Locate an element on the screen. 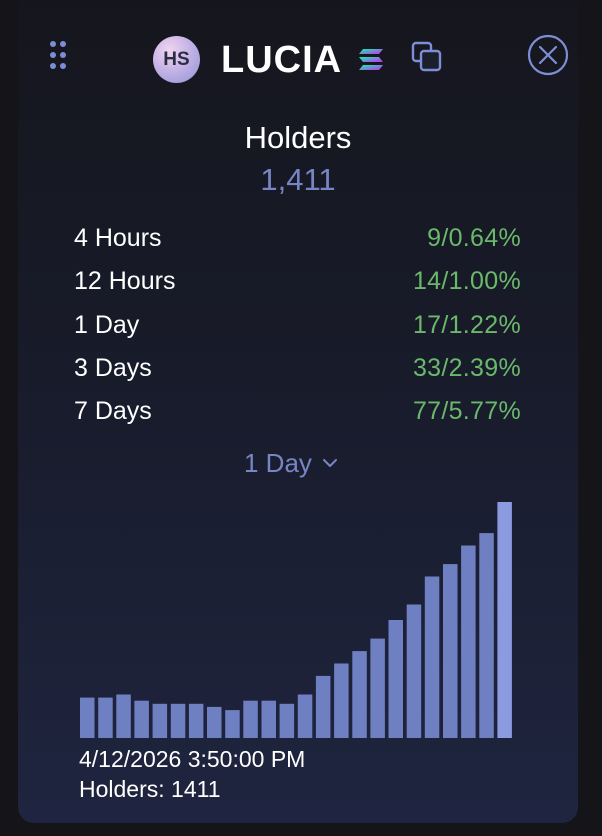  stat-row-4-hours: 4 Hours 9/0.64% is located at coordinates (297, 245).